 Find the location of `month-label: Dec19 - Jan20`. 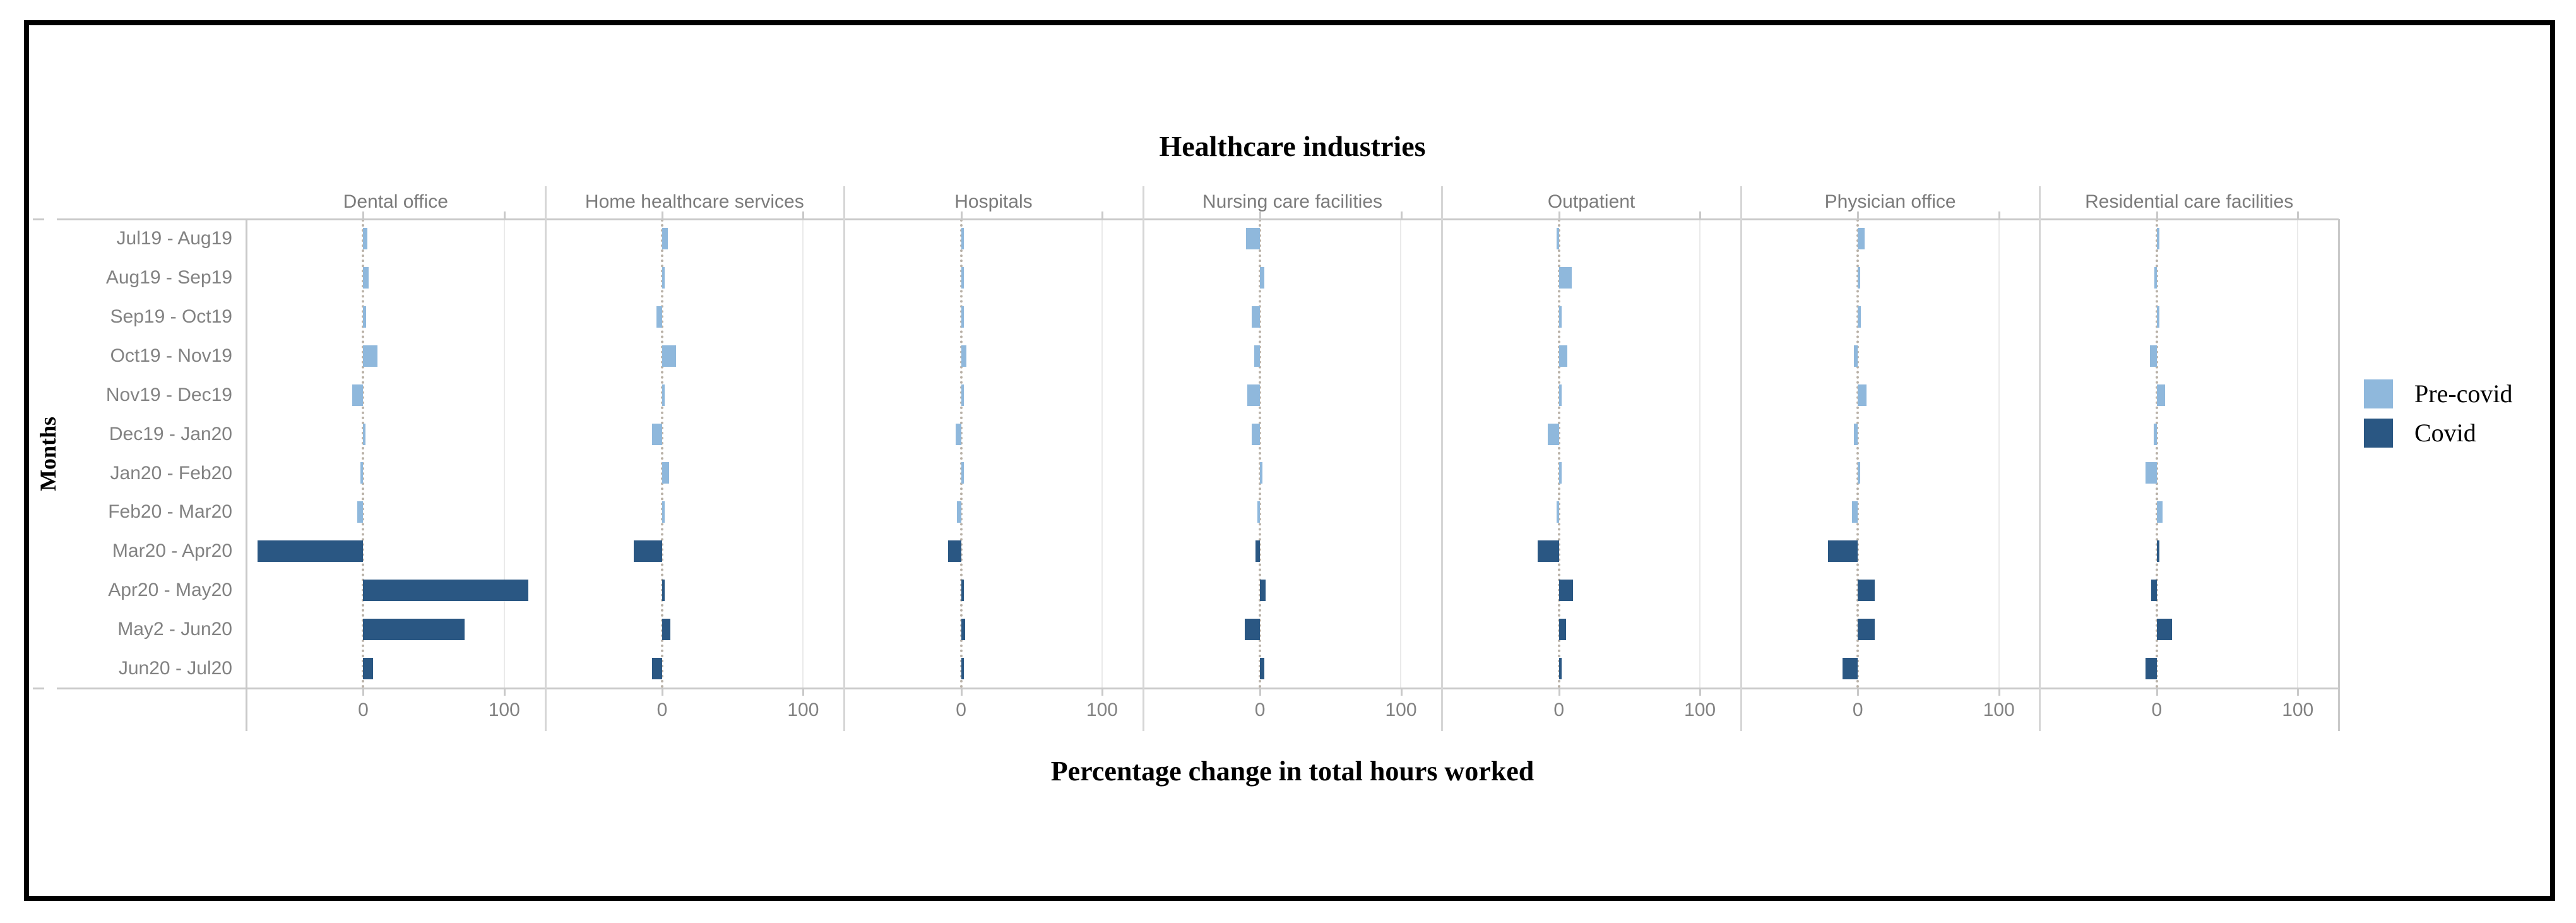

month-label: Dec19 - Jan20 is located at coordinates (170, 433).